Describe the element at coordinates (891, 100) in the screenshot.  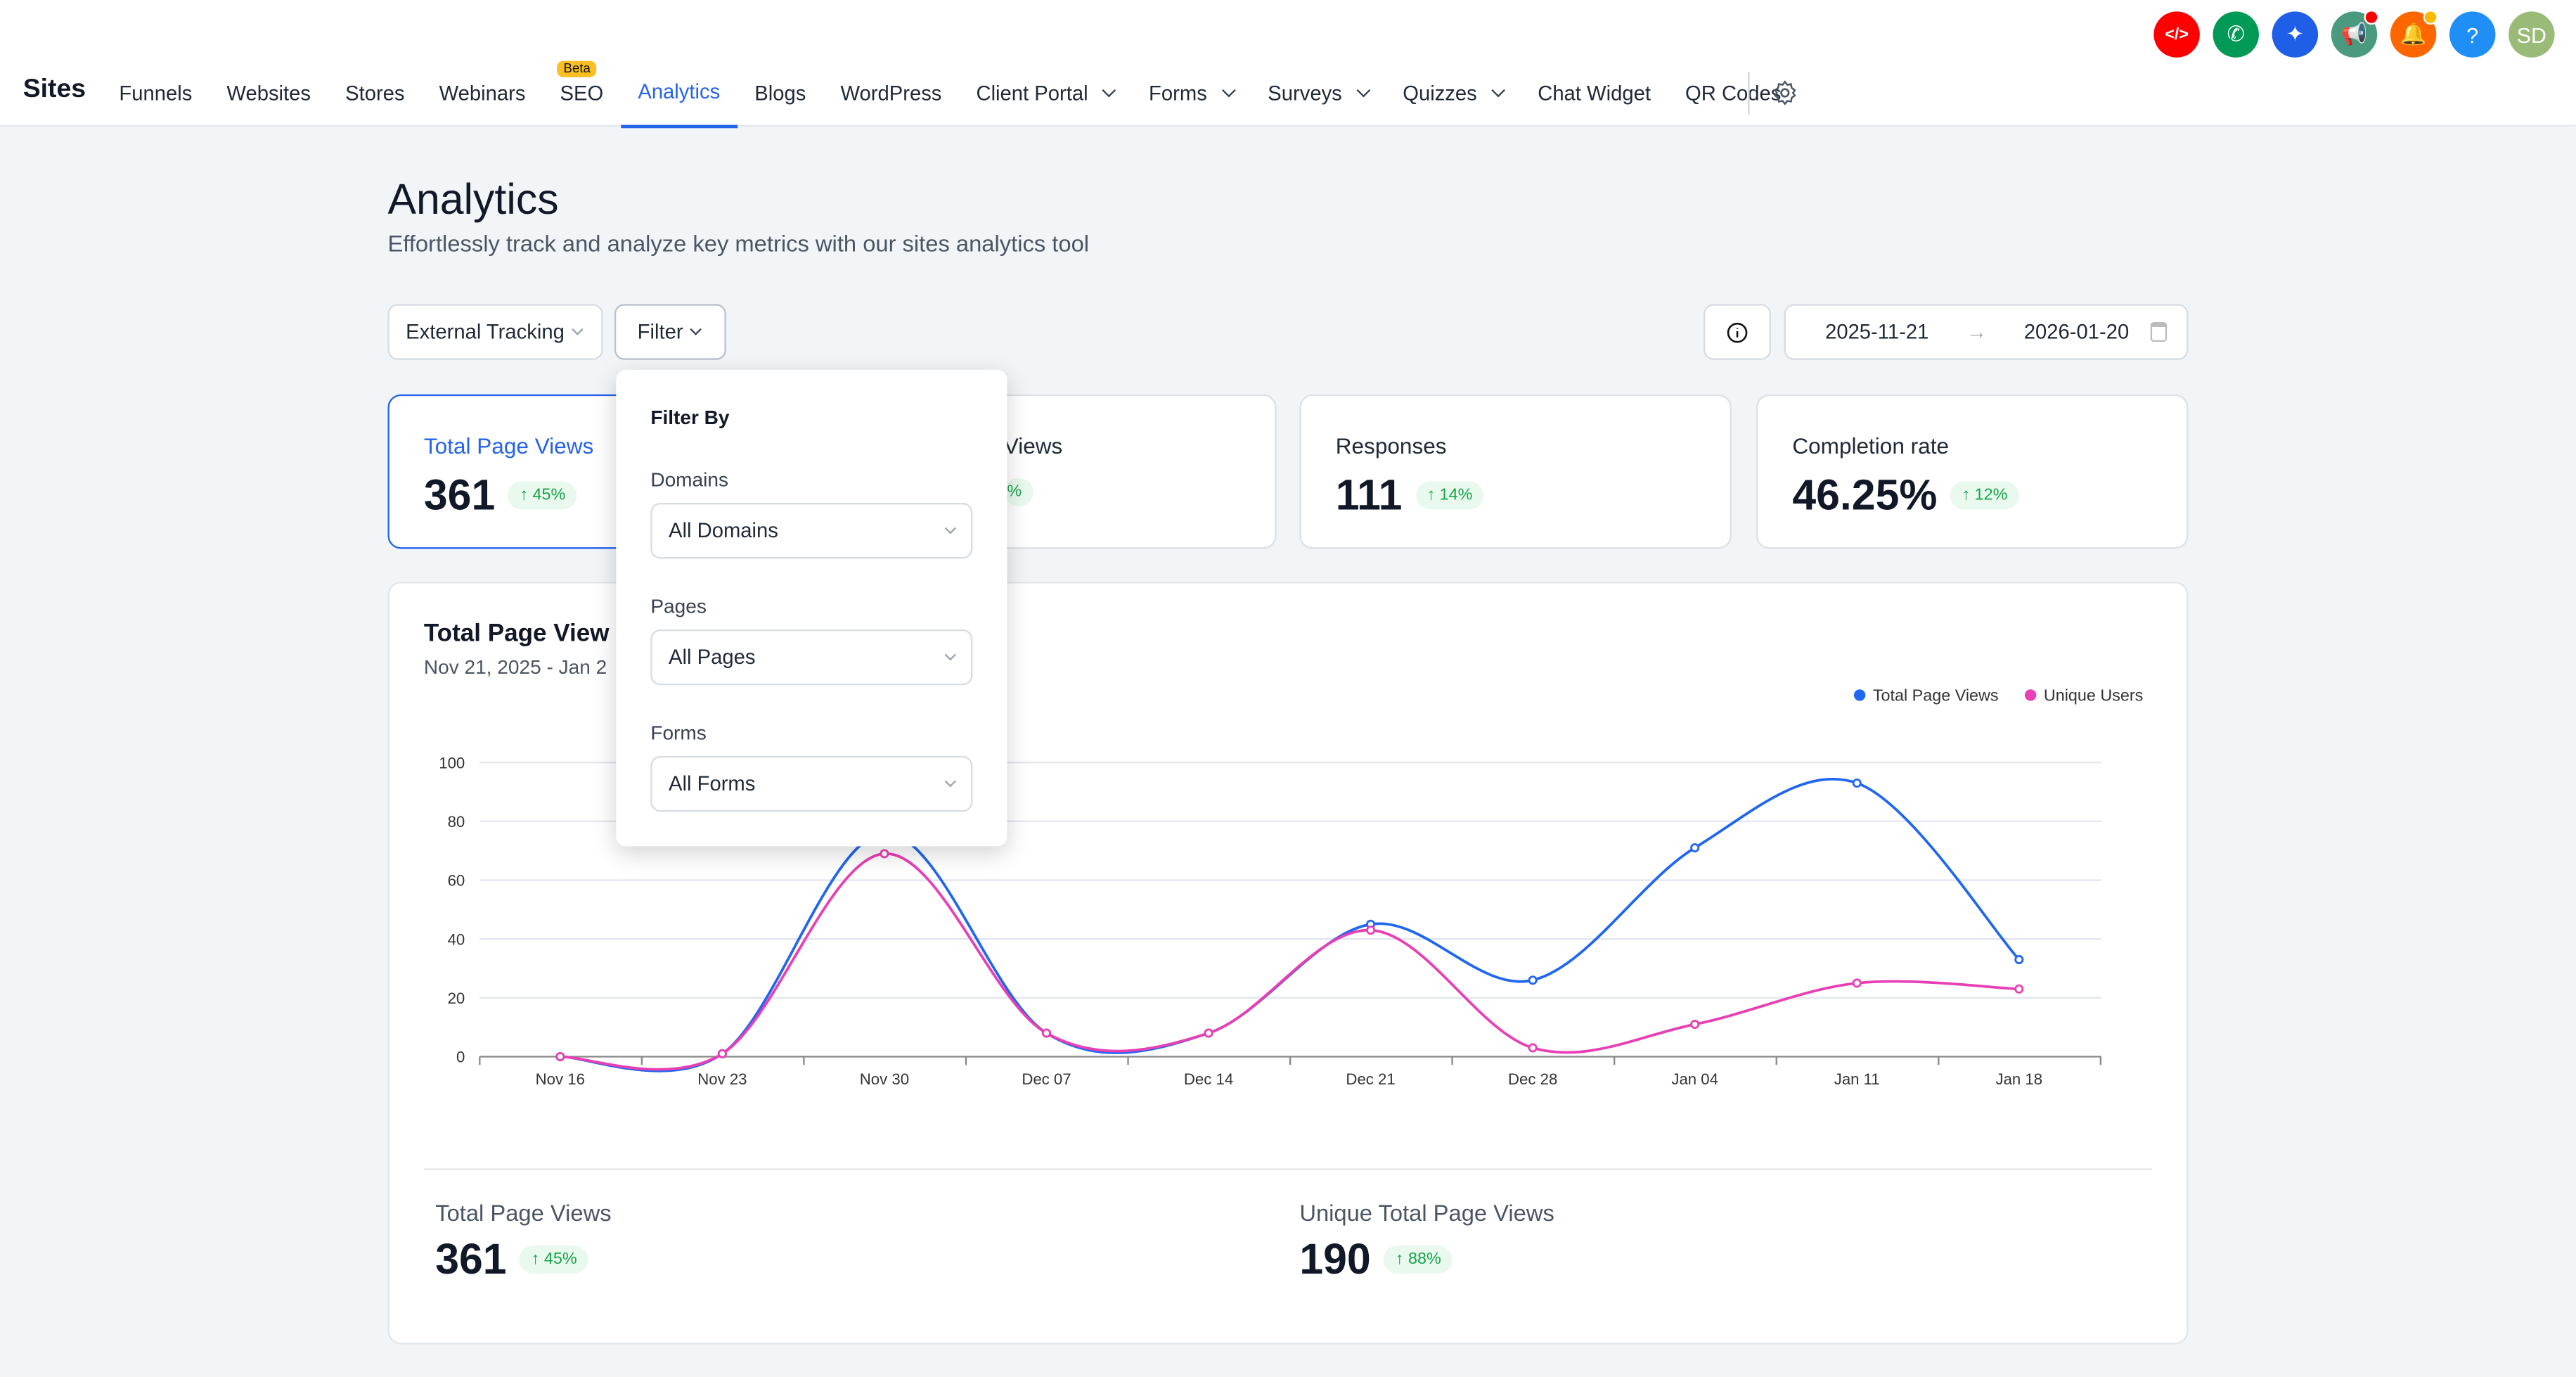
I see `nav-tab-wordpress: WordPress` at that location.